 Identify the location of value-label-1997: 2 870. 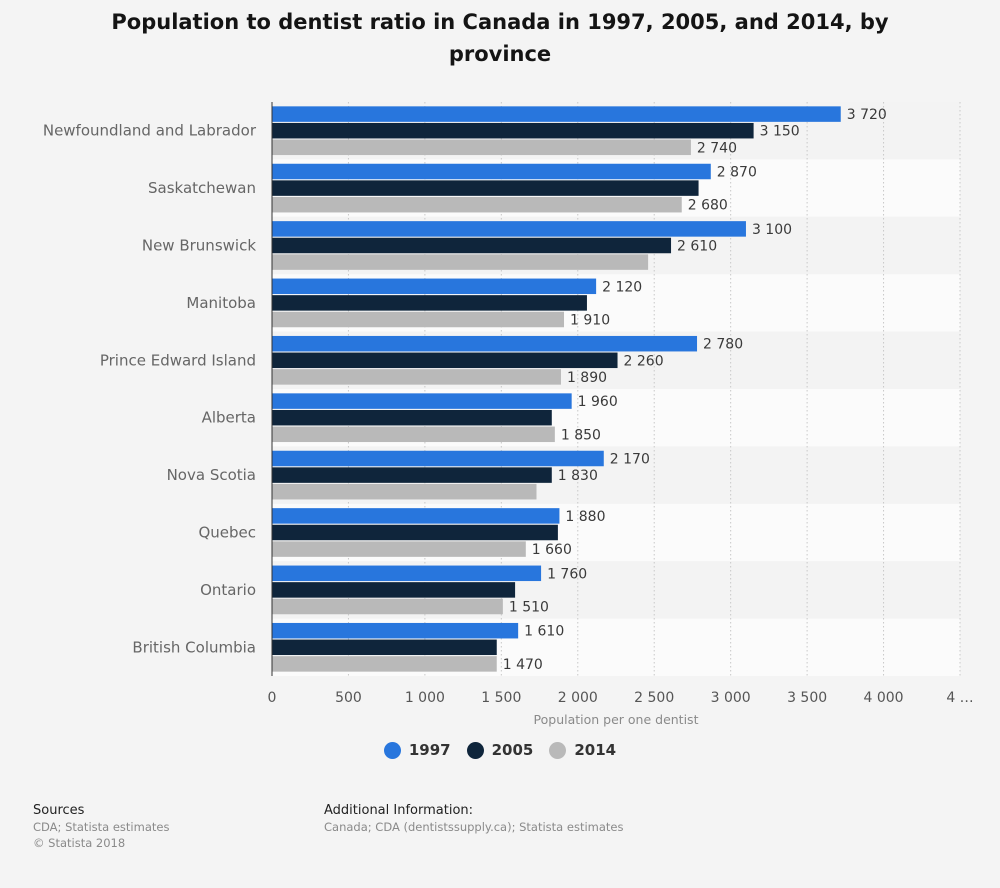
(737, 173).